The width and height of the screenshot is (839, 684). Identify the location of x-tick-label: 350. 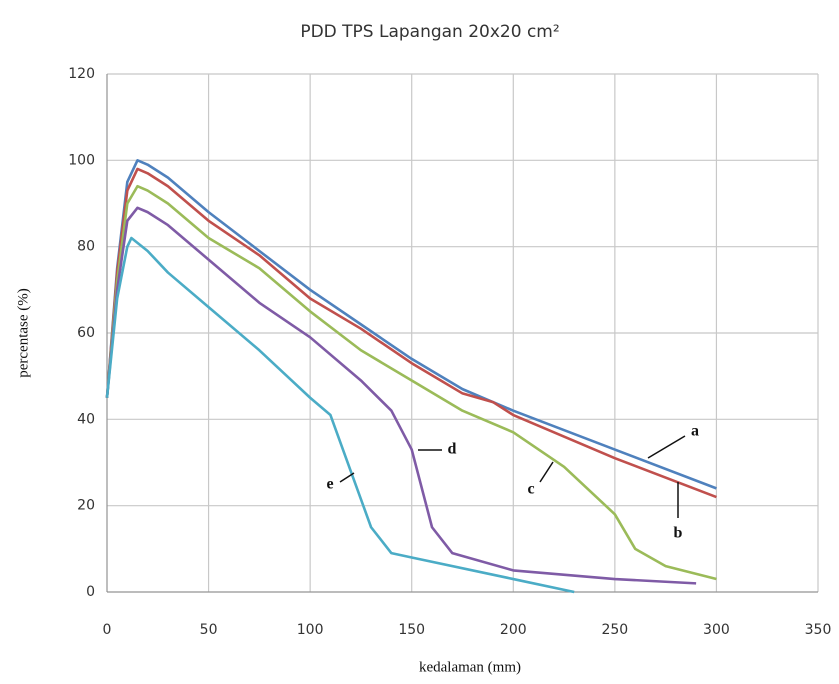
(818, 630).